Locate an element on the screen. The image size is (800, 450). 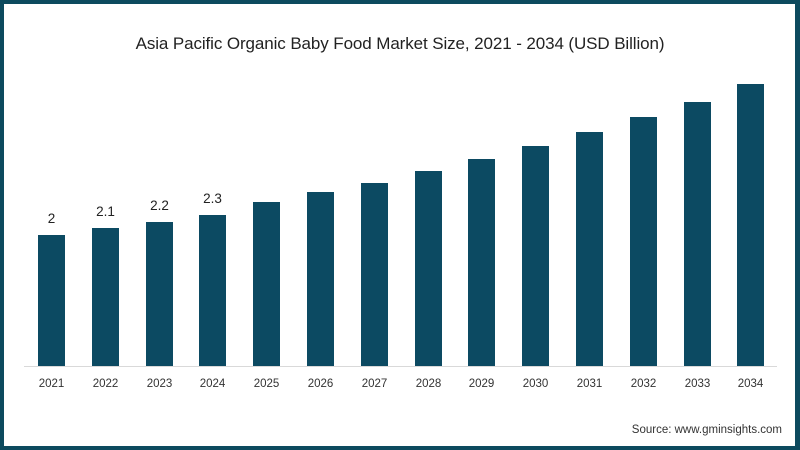
x-tick-label-2027: 2027 is located at coordinates (374, 384).